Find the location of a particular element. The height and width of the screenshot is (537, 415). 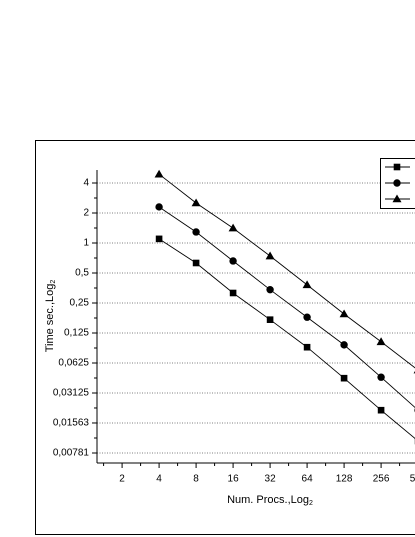

x-axis-label: Num. Procs.,Log2 is located at coordinates (270, 500).